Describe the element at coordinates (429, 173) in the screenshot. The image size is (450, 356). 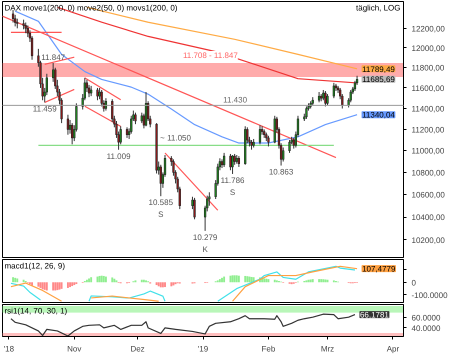
I see `y-tick-label: 10800,00` at that location.